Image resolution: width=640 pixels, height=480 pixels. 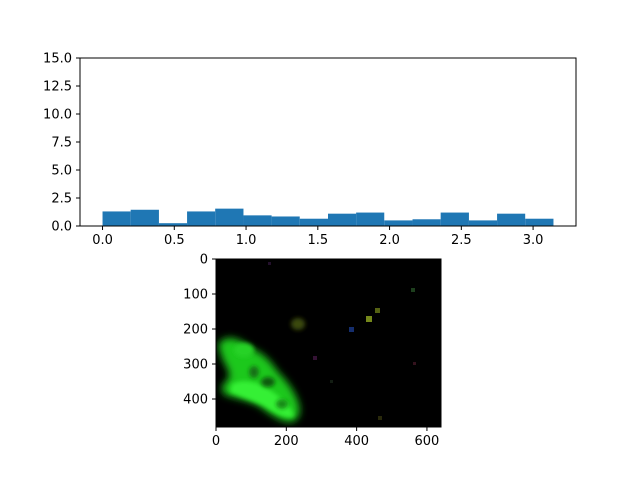 What do you see at coordinates (195, 330) in the screenshot?
I see `image-y-tick-label: 200` at bounding box center [195, 330].